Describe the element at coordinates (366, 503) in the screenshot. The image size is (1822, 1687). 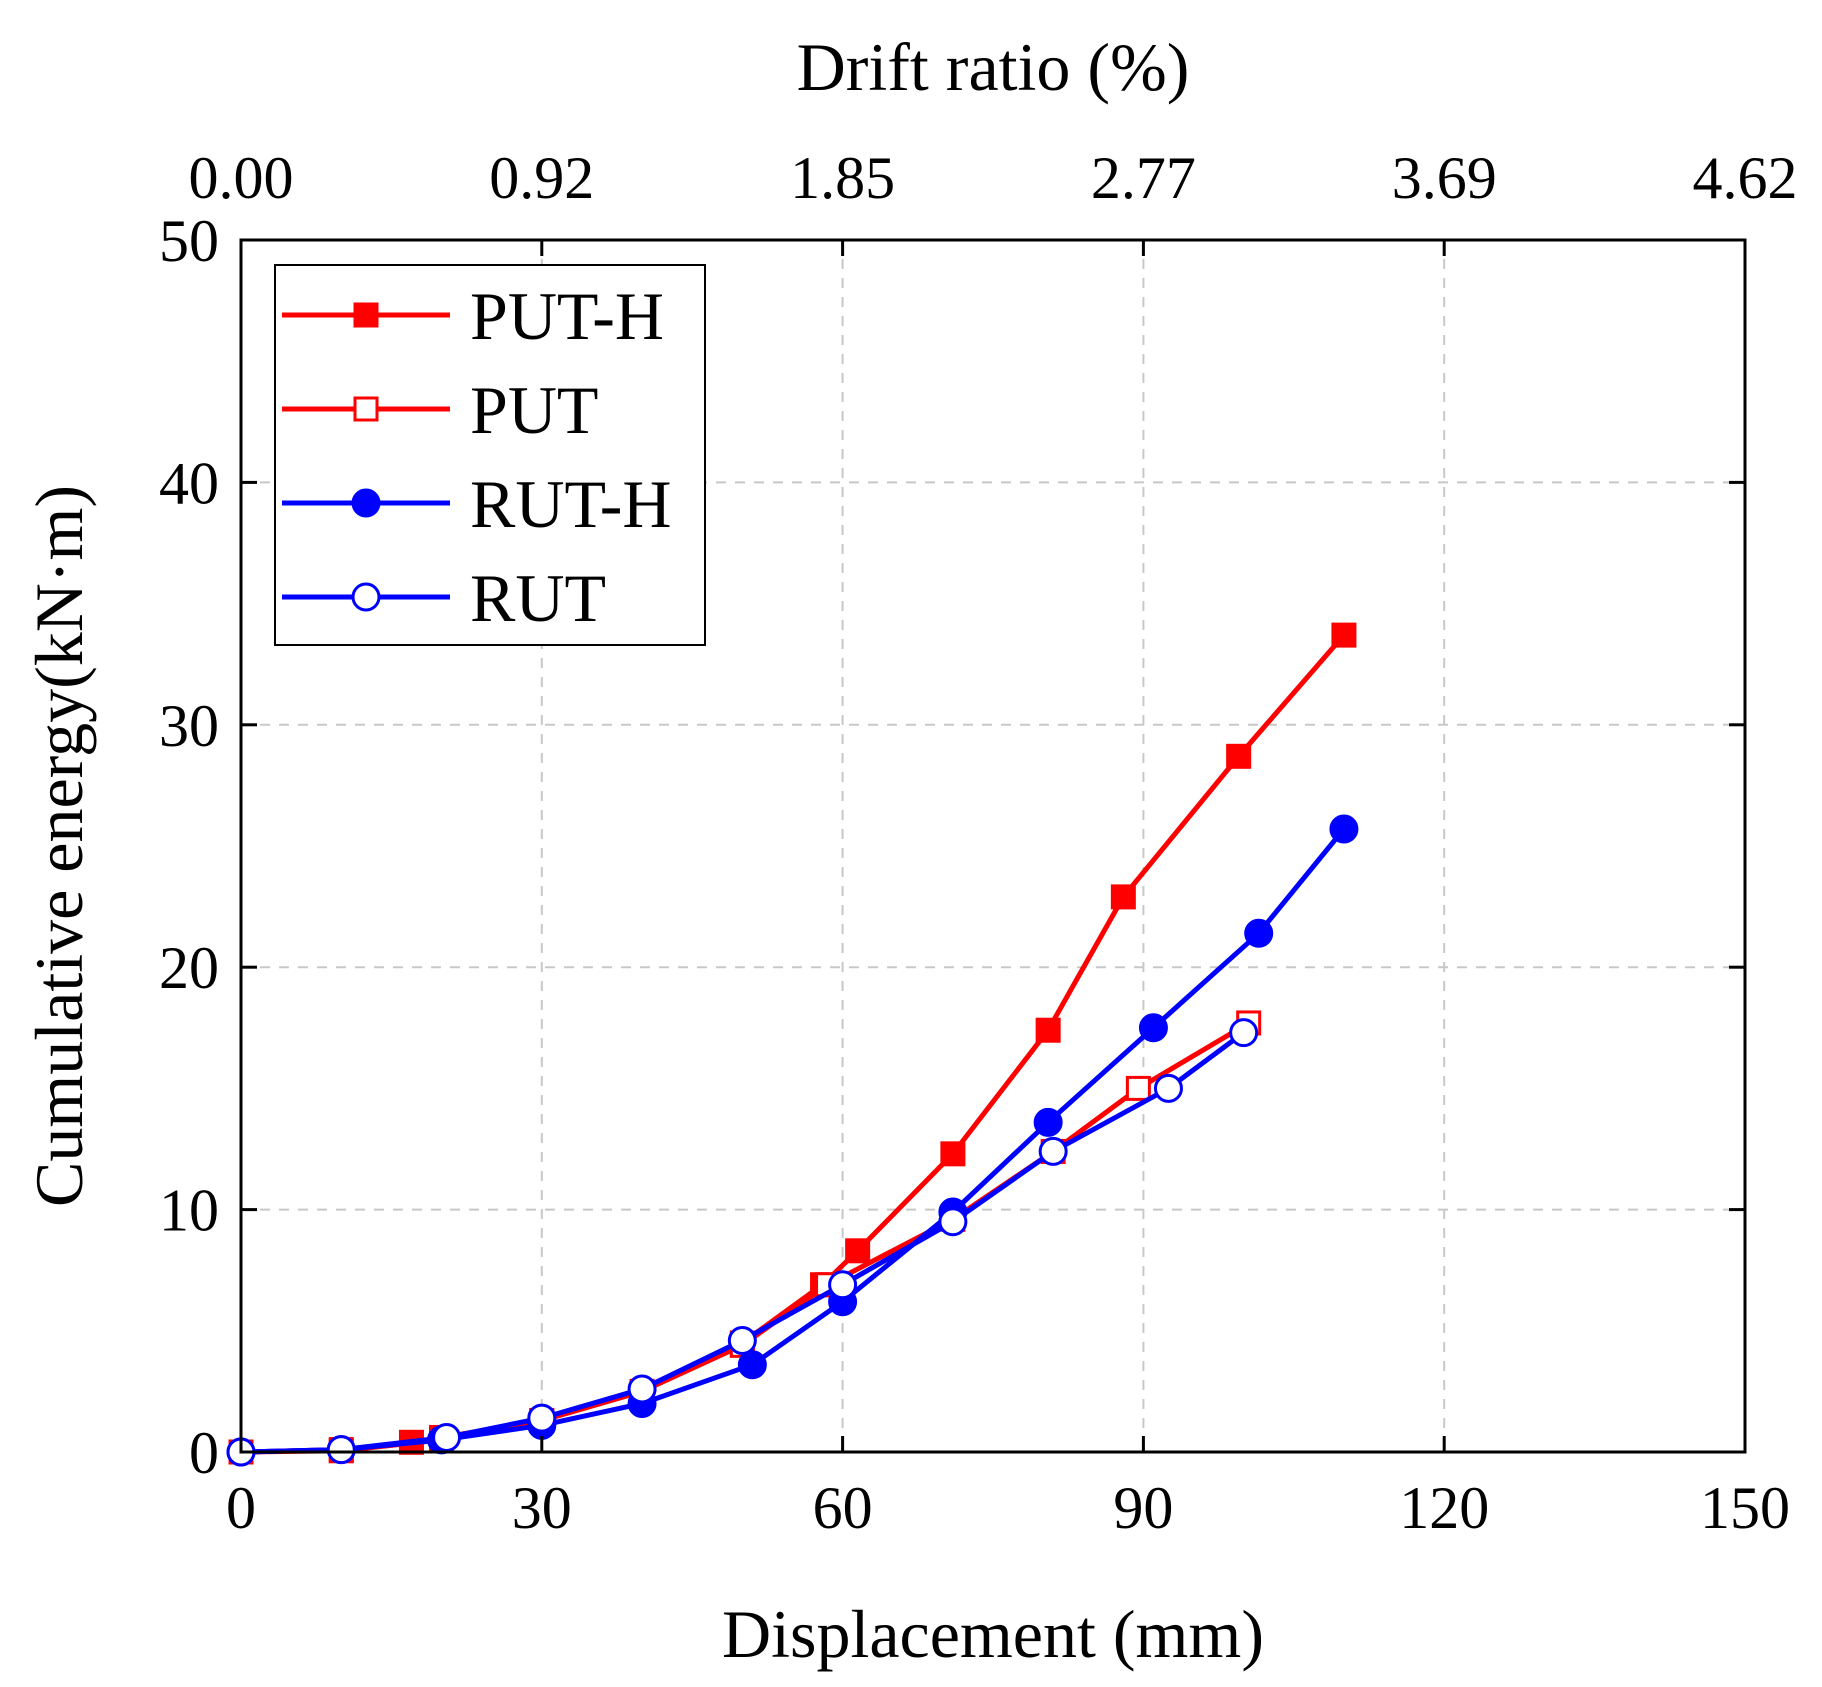
I see `legend-marker-rut-h` at that location.